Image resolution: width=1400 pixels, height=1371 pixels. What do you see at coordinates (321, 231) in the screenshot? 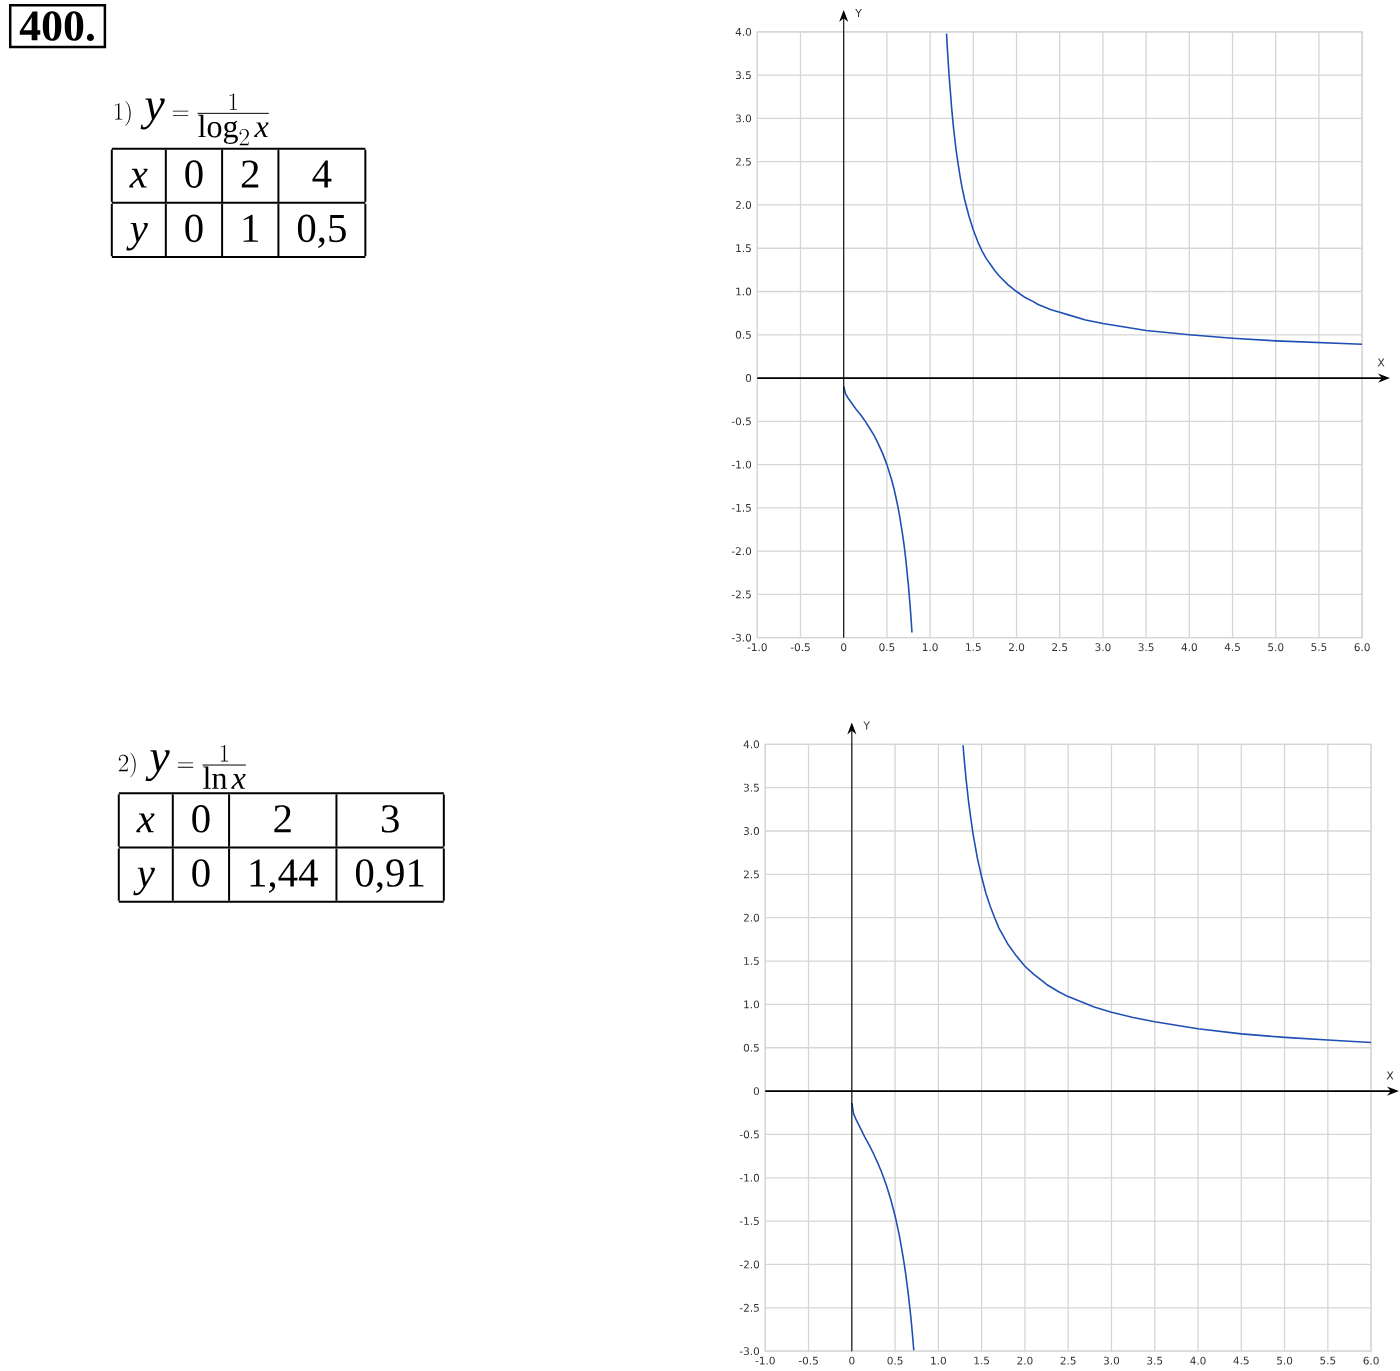
I see `text: 0,5` at bounding box center [321, 231].